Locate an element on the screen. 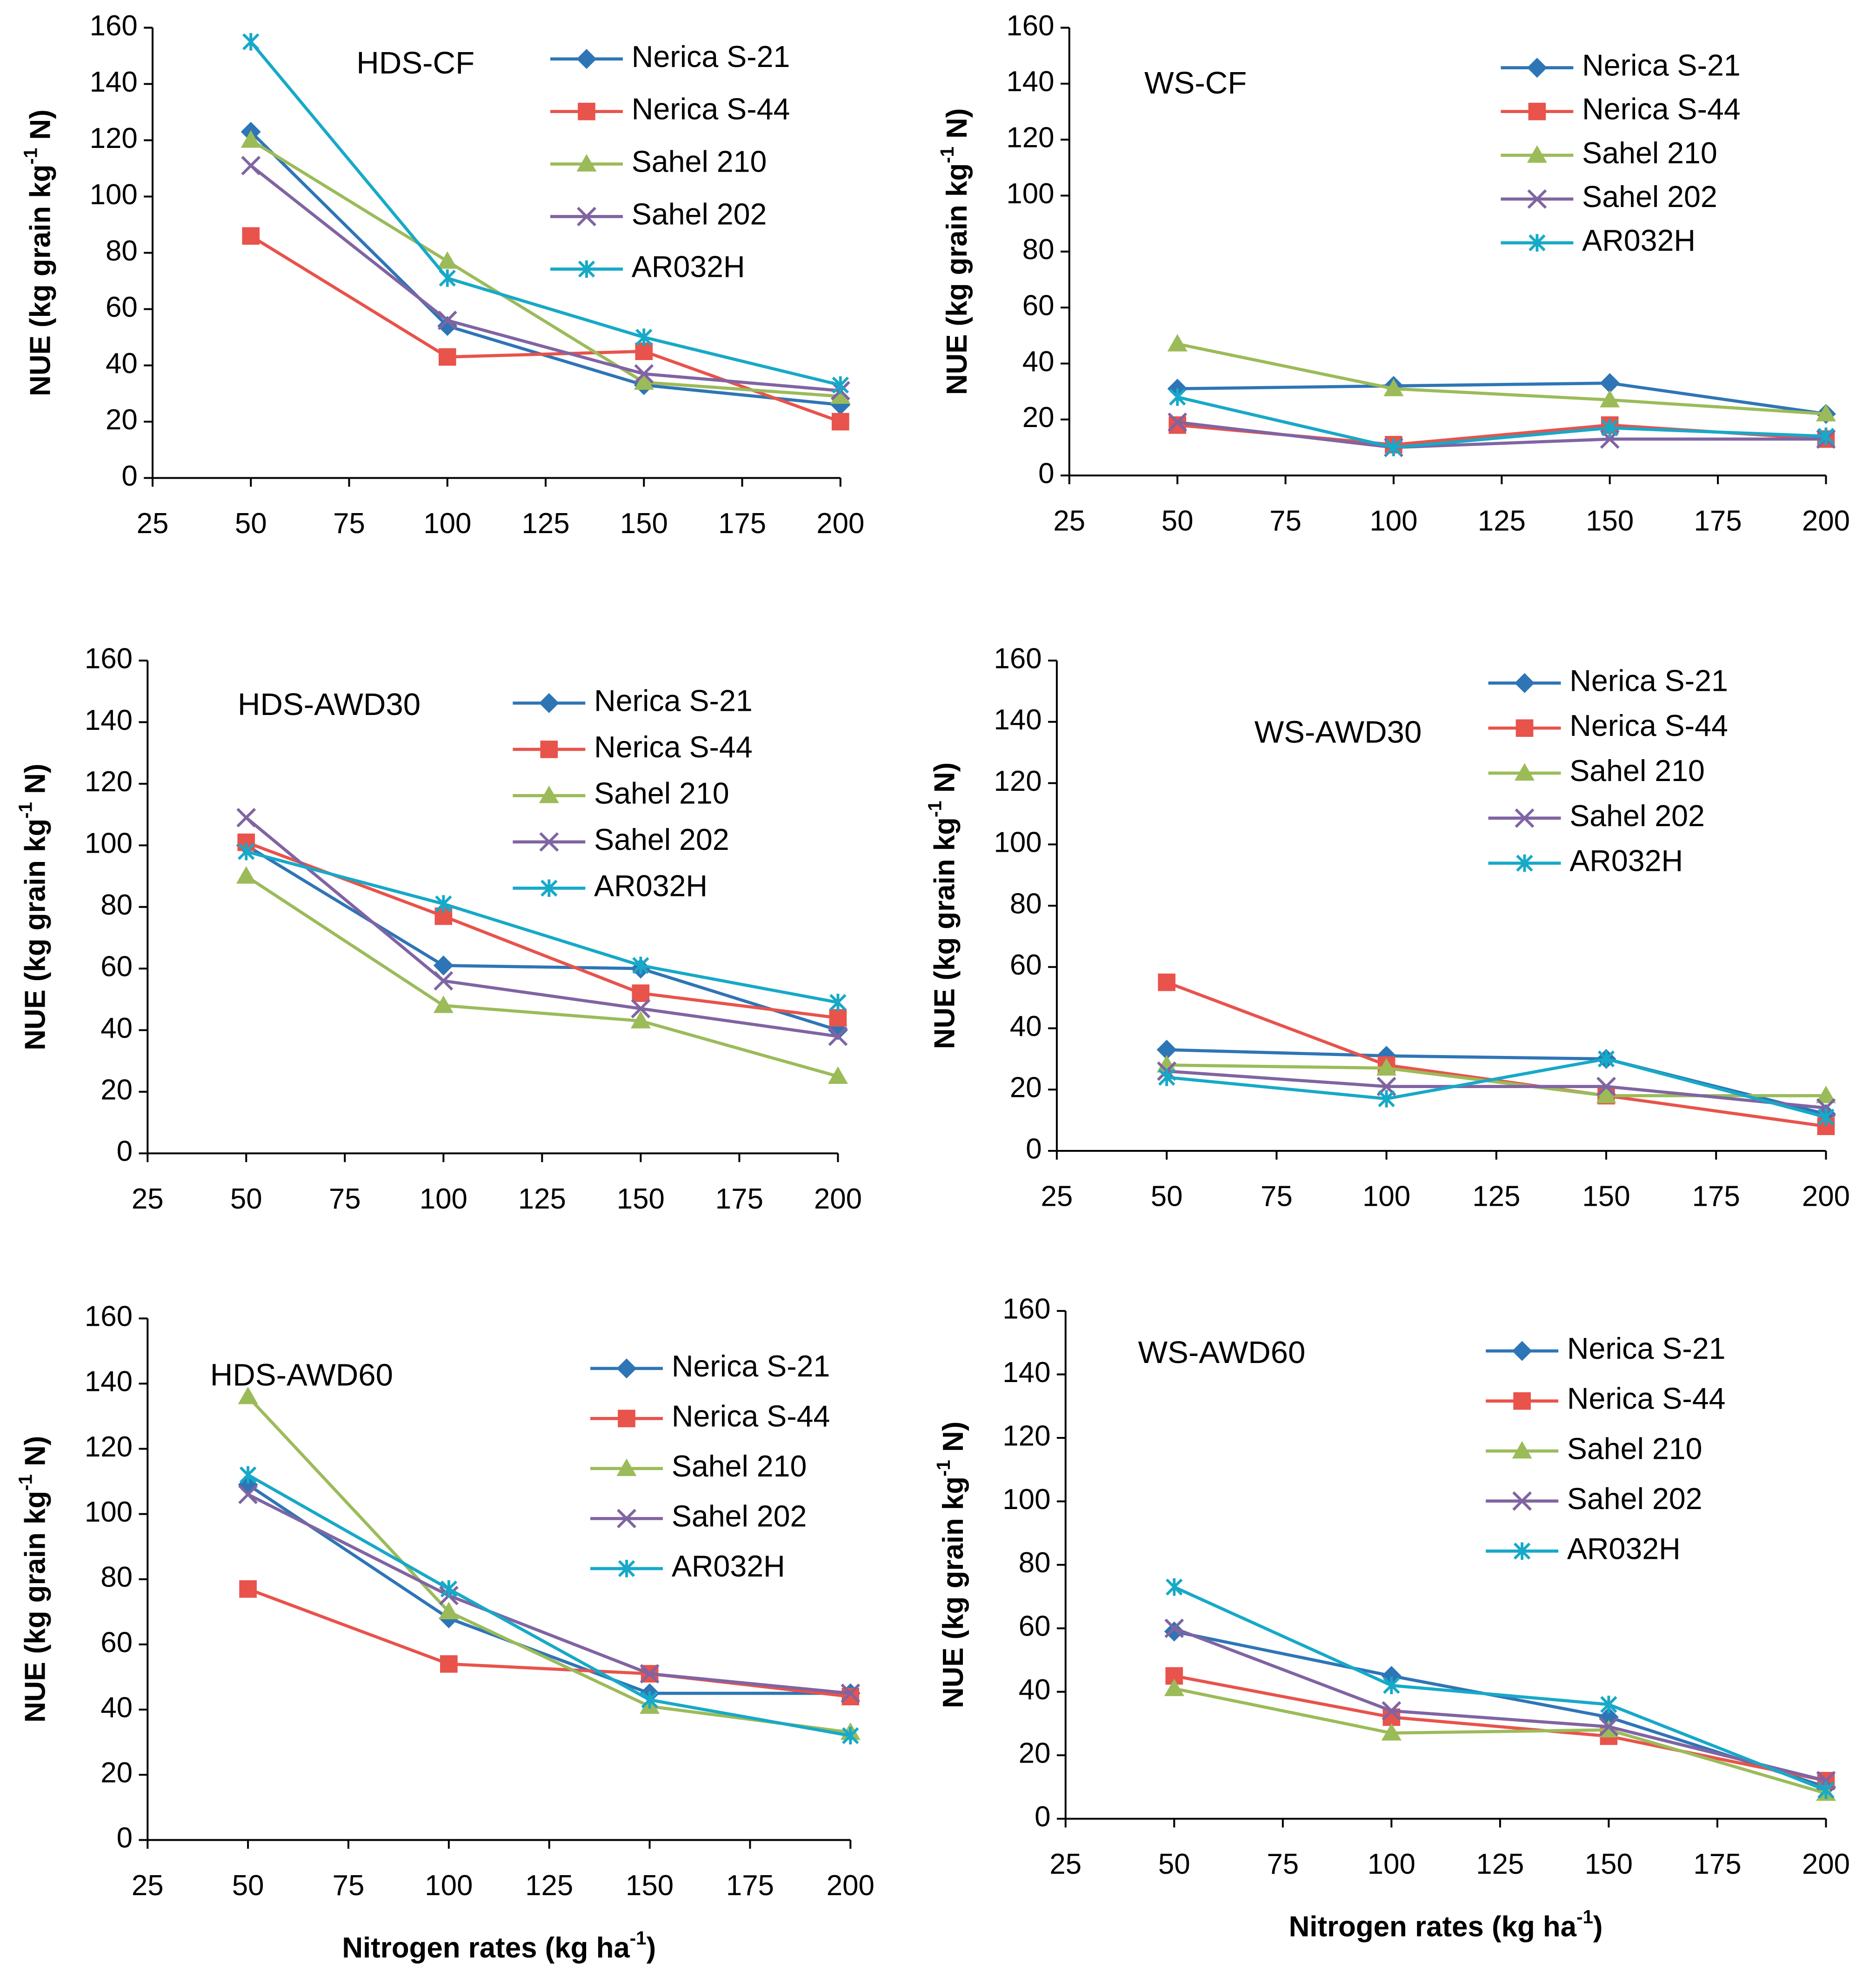 This screenshot has width=1876, height=1964. panel-label: HDS-AWD30 is located at coordinates (329, 704).